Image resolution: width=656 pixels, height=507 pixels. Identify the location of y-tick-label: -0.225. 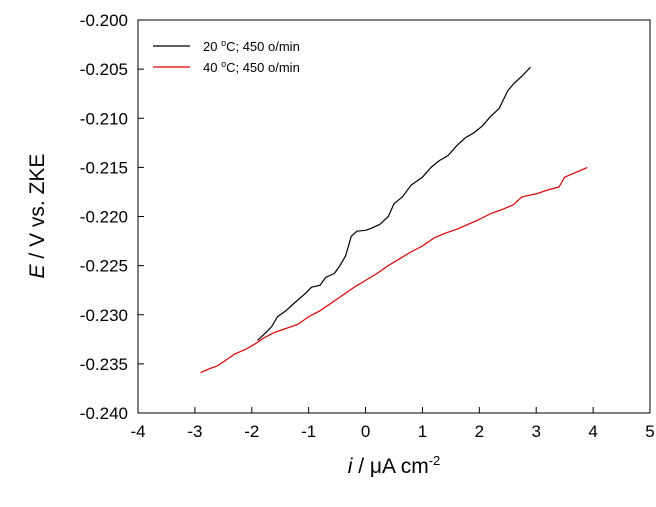
(104, 266).